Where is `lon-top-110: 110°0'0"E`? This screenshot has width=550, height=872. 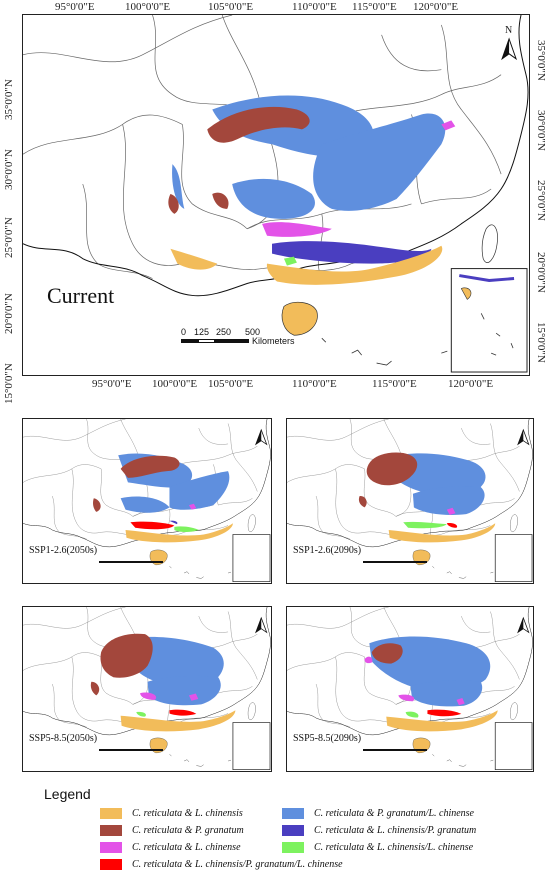
lon-top-110: 110°0'0"E is located at coordinates (314, 7).